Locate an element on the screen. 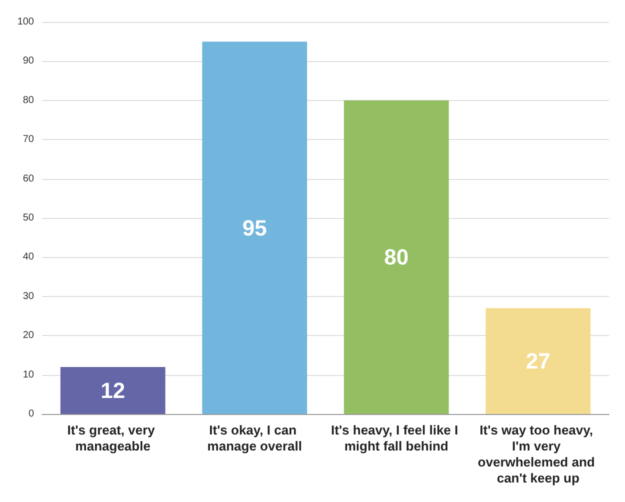 Image resolution: width=625 pixels, height=502 pixels. y-tick-label: 0 is located at coordinates (31, 414).